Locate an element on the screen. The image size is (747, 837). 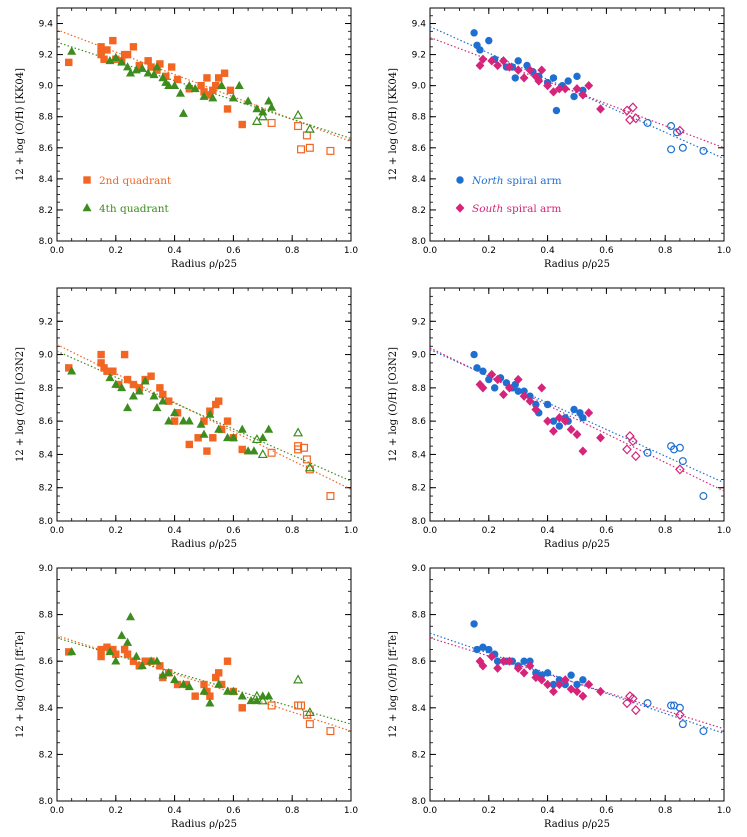
y-tick-label: 9.2 is located at coordinates (46, 56).